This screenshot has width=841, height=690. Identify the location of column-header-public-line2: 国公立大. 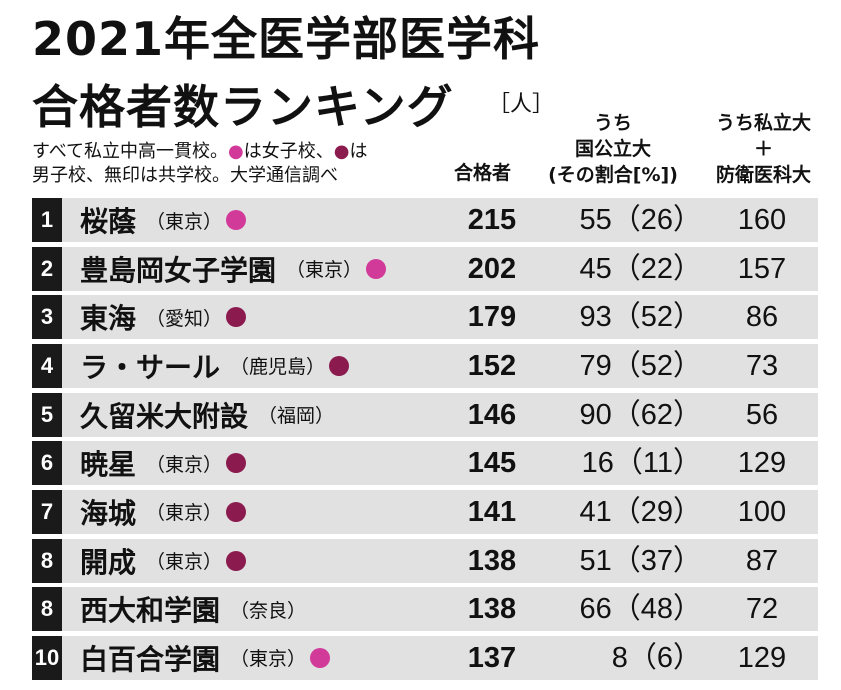
(612, 149).